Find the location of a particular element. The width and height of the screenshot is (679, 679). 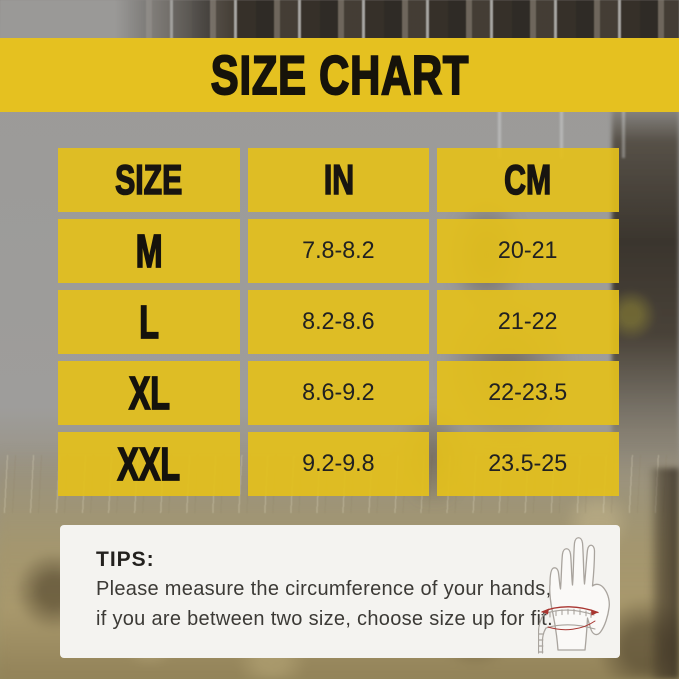

table-row-l-inches: 8.2-8.6 is located at coordinates (338, 322).